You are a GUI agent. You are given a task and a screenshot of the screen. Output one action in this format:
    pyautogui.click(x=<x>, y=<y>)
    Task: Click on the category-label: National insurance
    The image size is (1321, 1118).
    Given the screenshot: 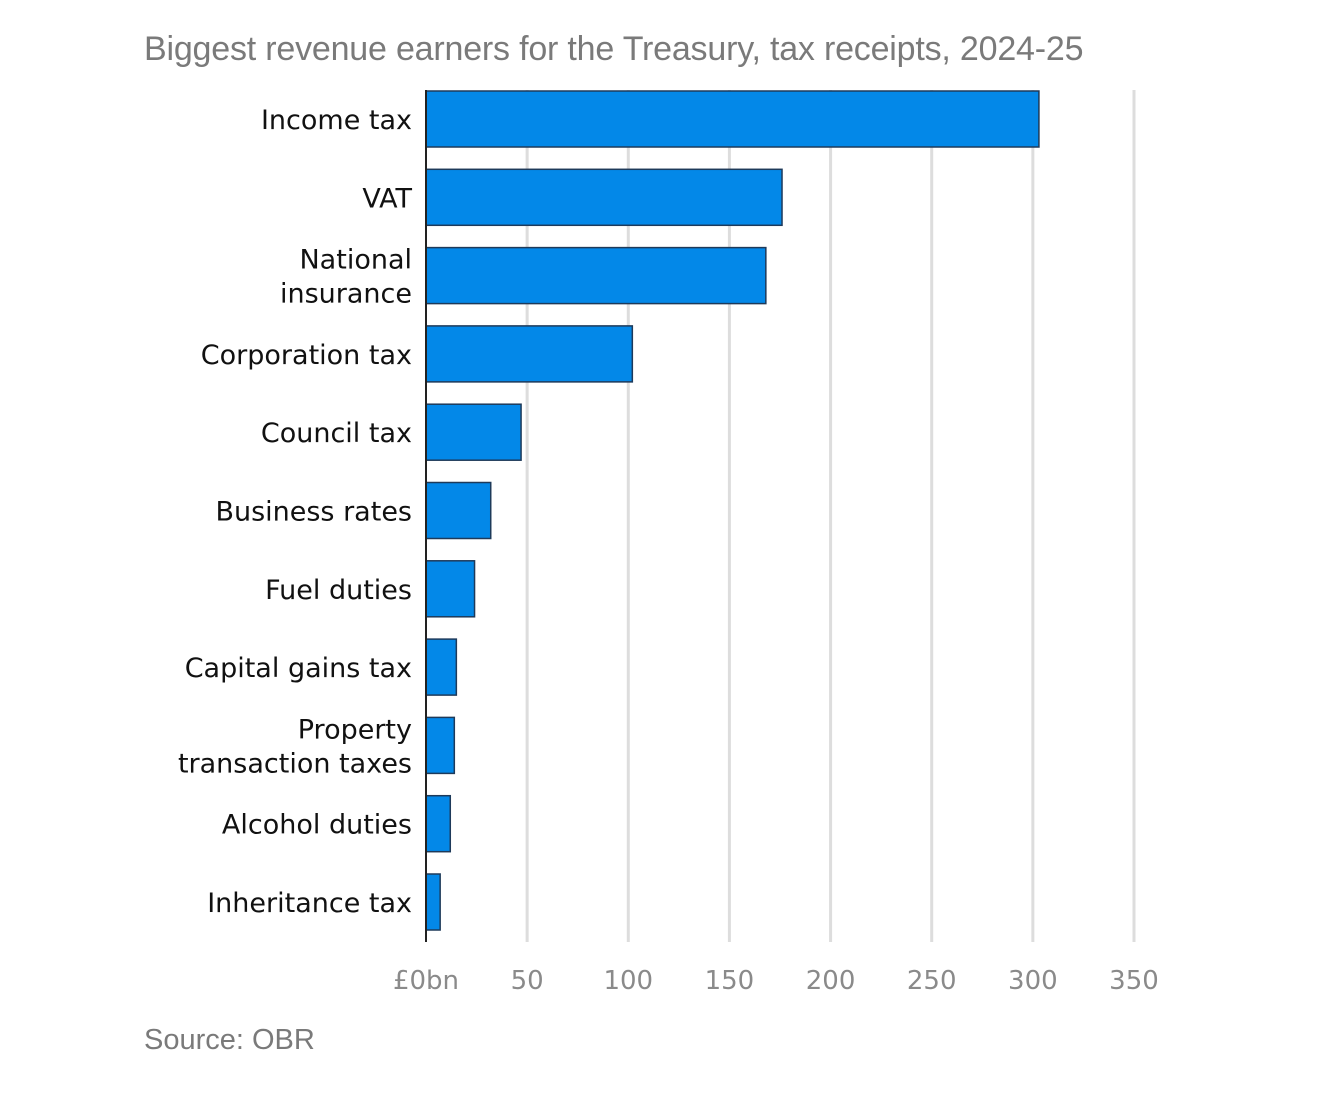 What is the action you would take?
    pyautogui.click(x=346, y=277)
    